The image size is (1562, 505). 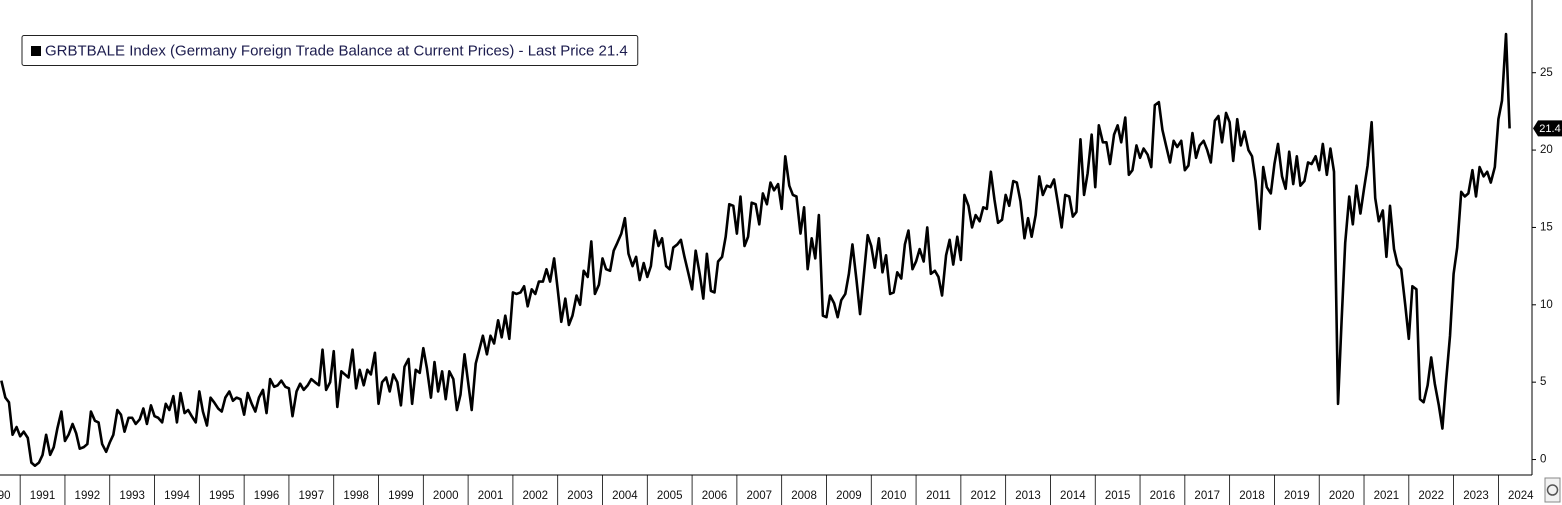 I want to click on x-tick-label: 1995, so click(x=222, y=496).